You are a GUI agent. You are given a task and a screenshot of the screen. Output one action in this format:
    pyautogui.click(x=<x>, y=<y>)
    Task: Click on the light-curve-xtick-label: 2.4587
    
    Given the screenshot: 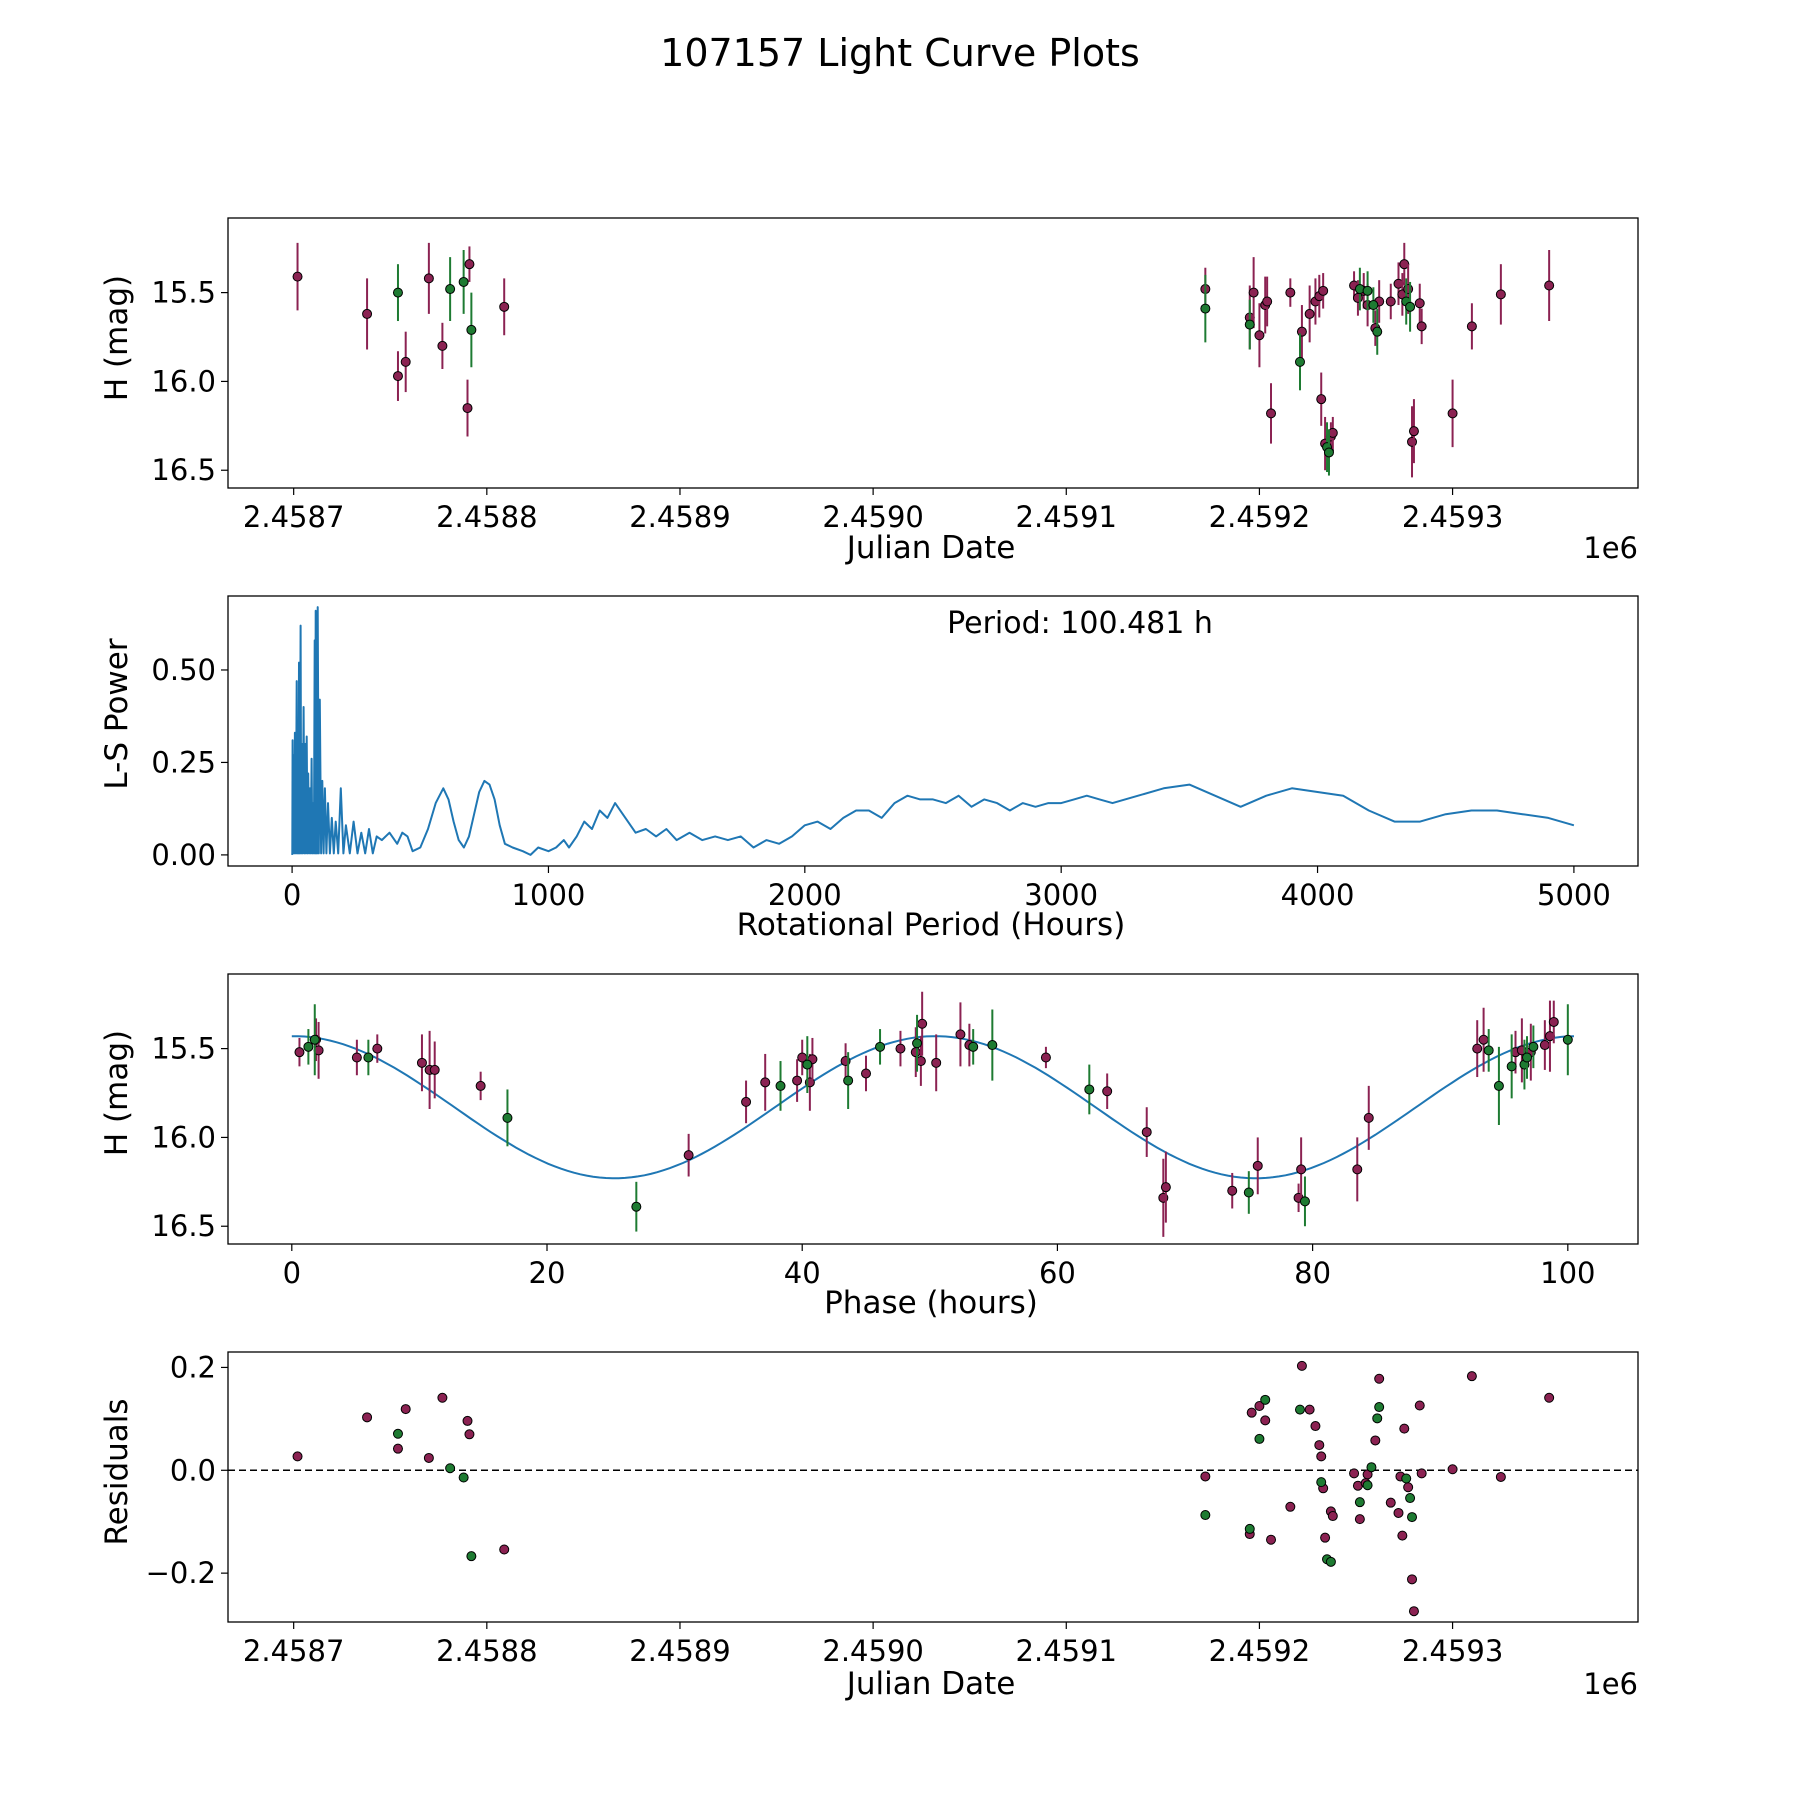 What is the action you would take?
    pyautogui.click(x=293, y=517)
    